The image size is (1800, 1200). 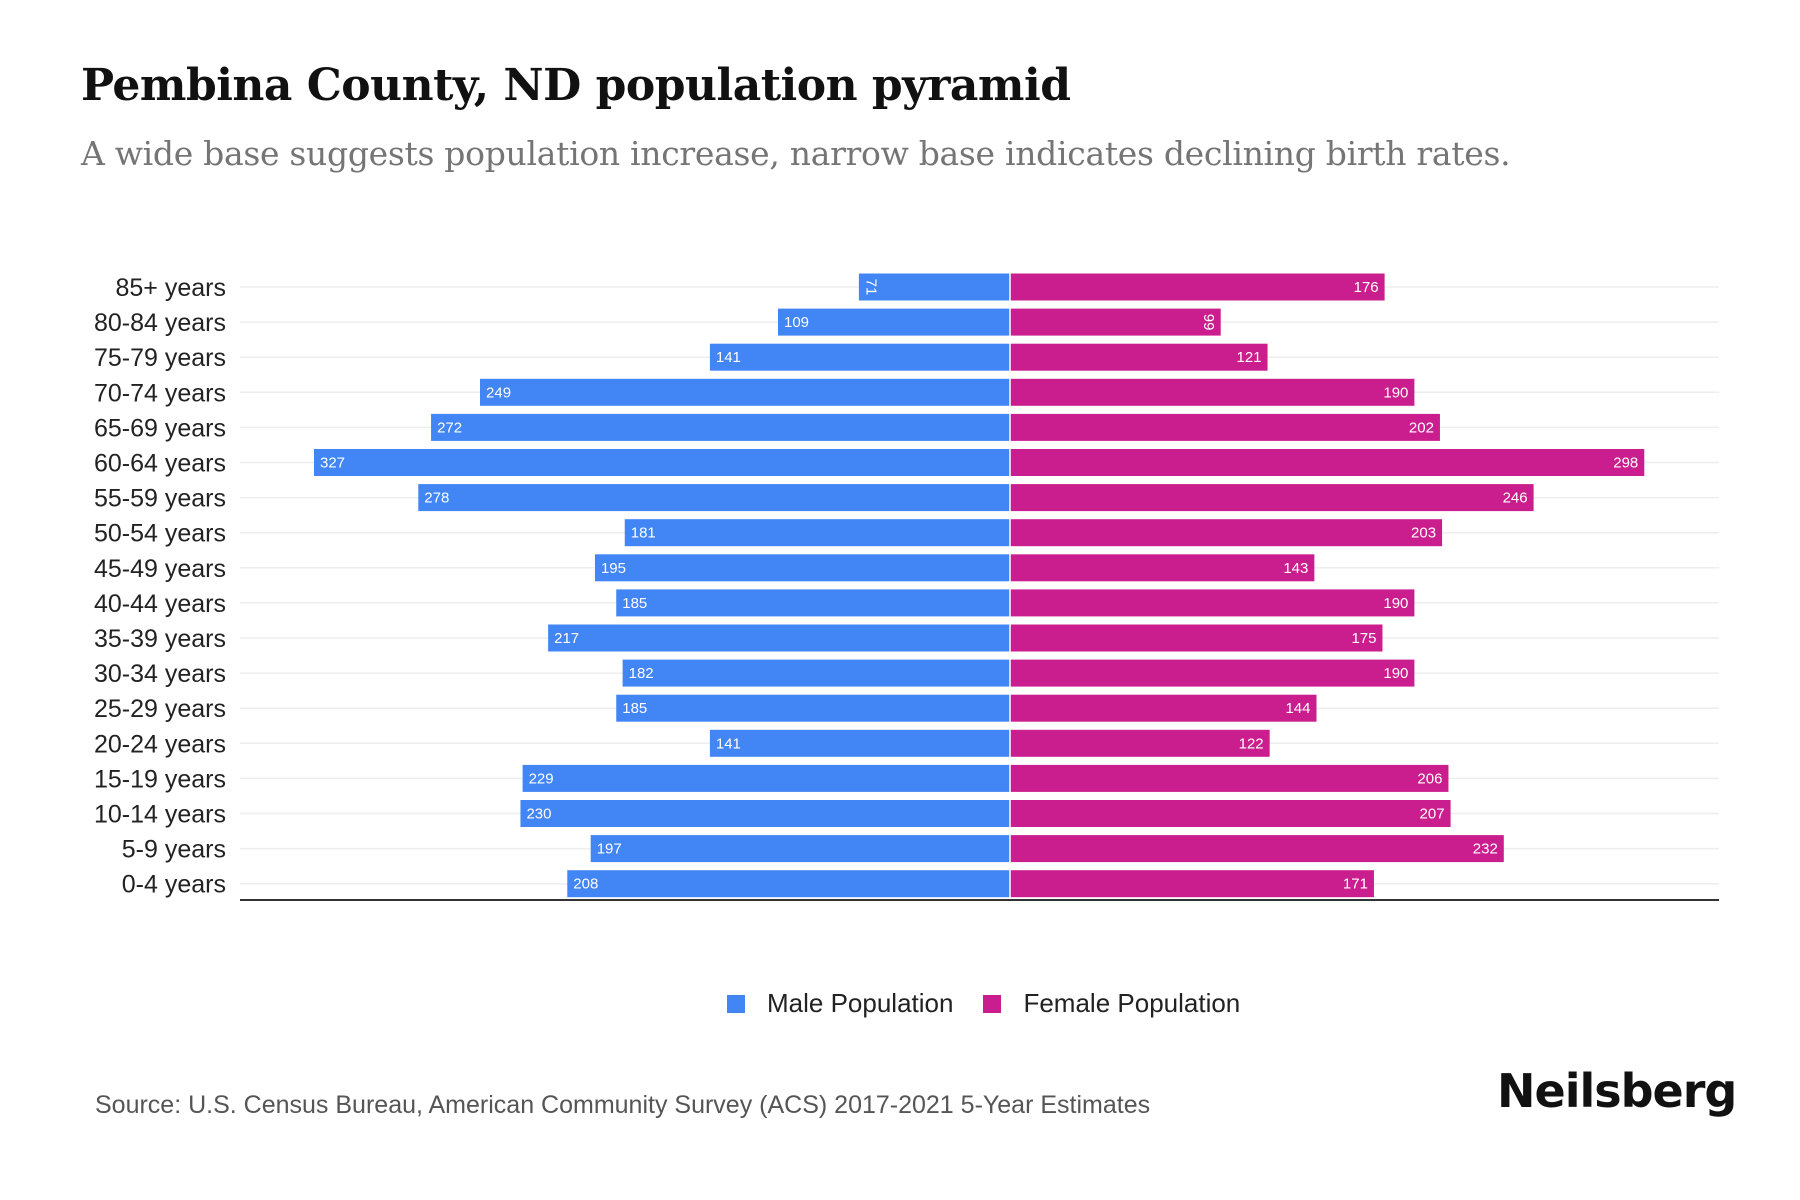 I want to click on category-label: 10-14 years, so click(x=160, y=815).